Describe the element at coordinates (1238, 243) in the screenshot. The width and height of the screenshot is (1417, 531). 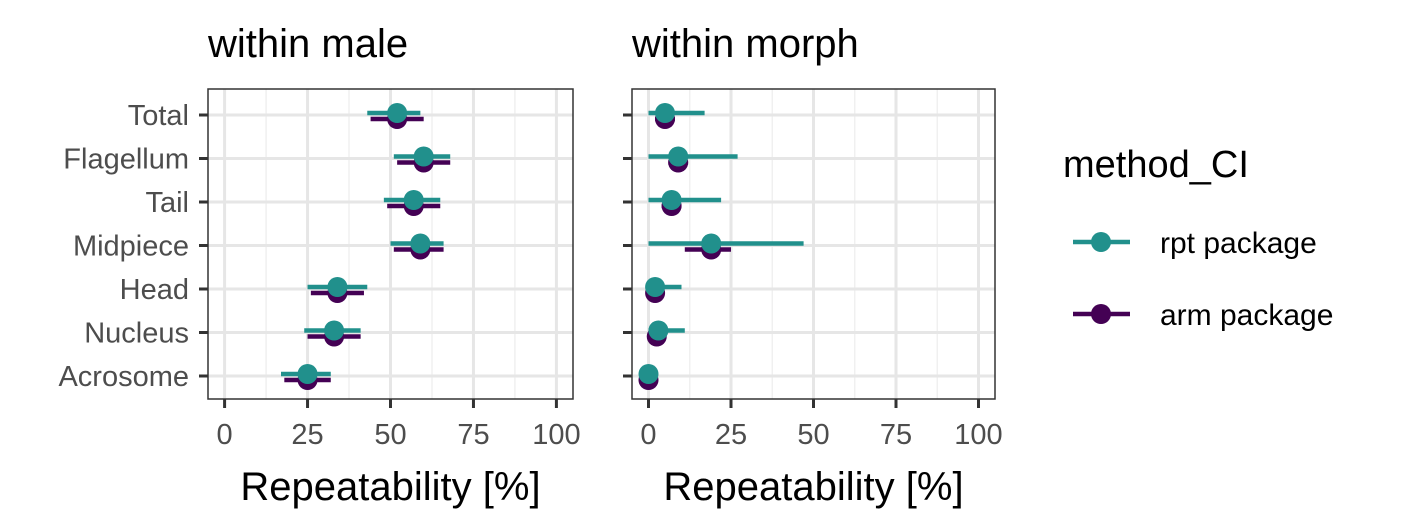
I see `legend-label-rpt-package: rpt package` at that location.